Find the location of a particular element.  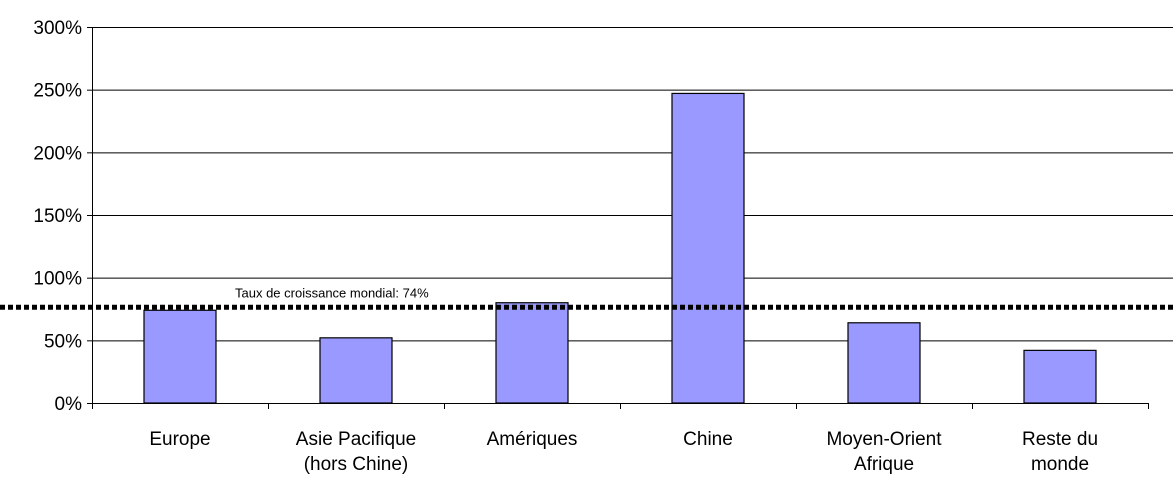

y-tick-label: 50% is located at coordinates (63, 341).